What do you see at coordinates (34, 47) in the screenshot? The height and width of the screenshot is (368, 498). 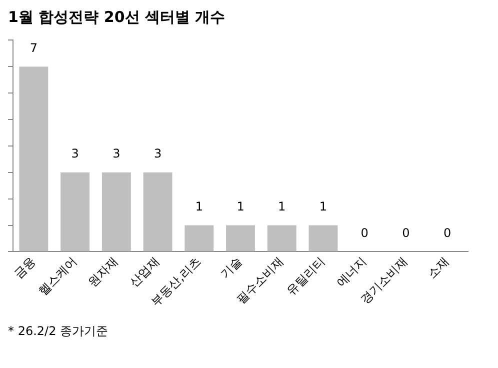 I see `data-label: 7` at bounding box center [34, 47].